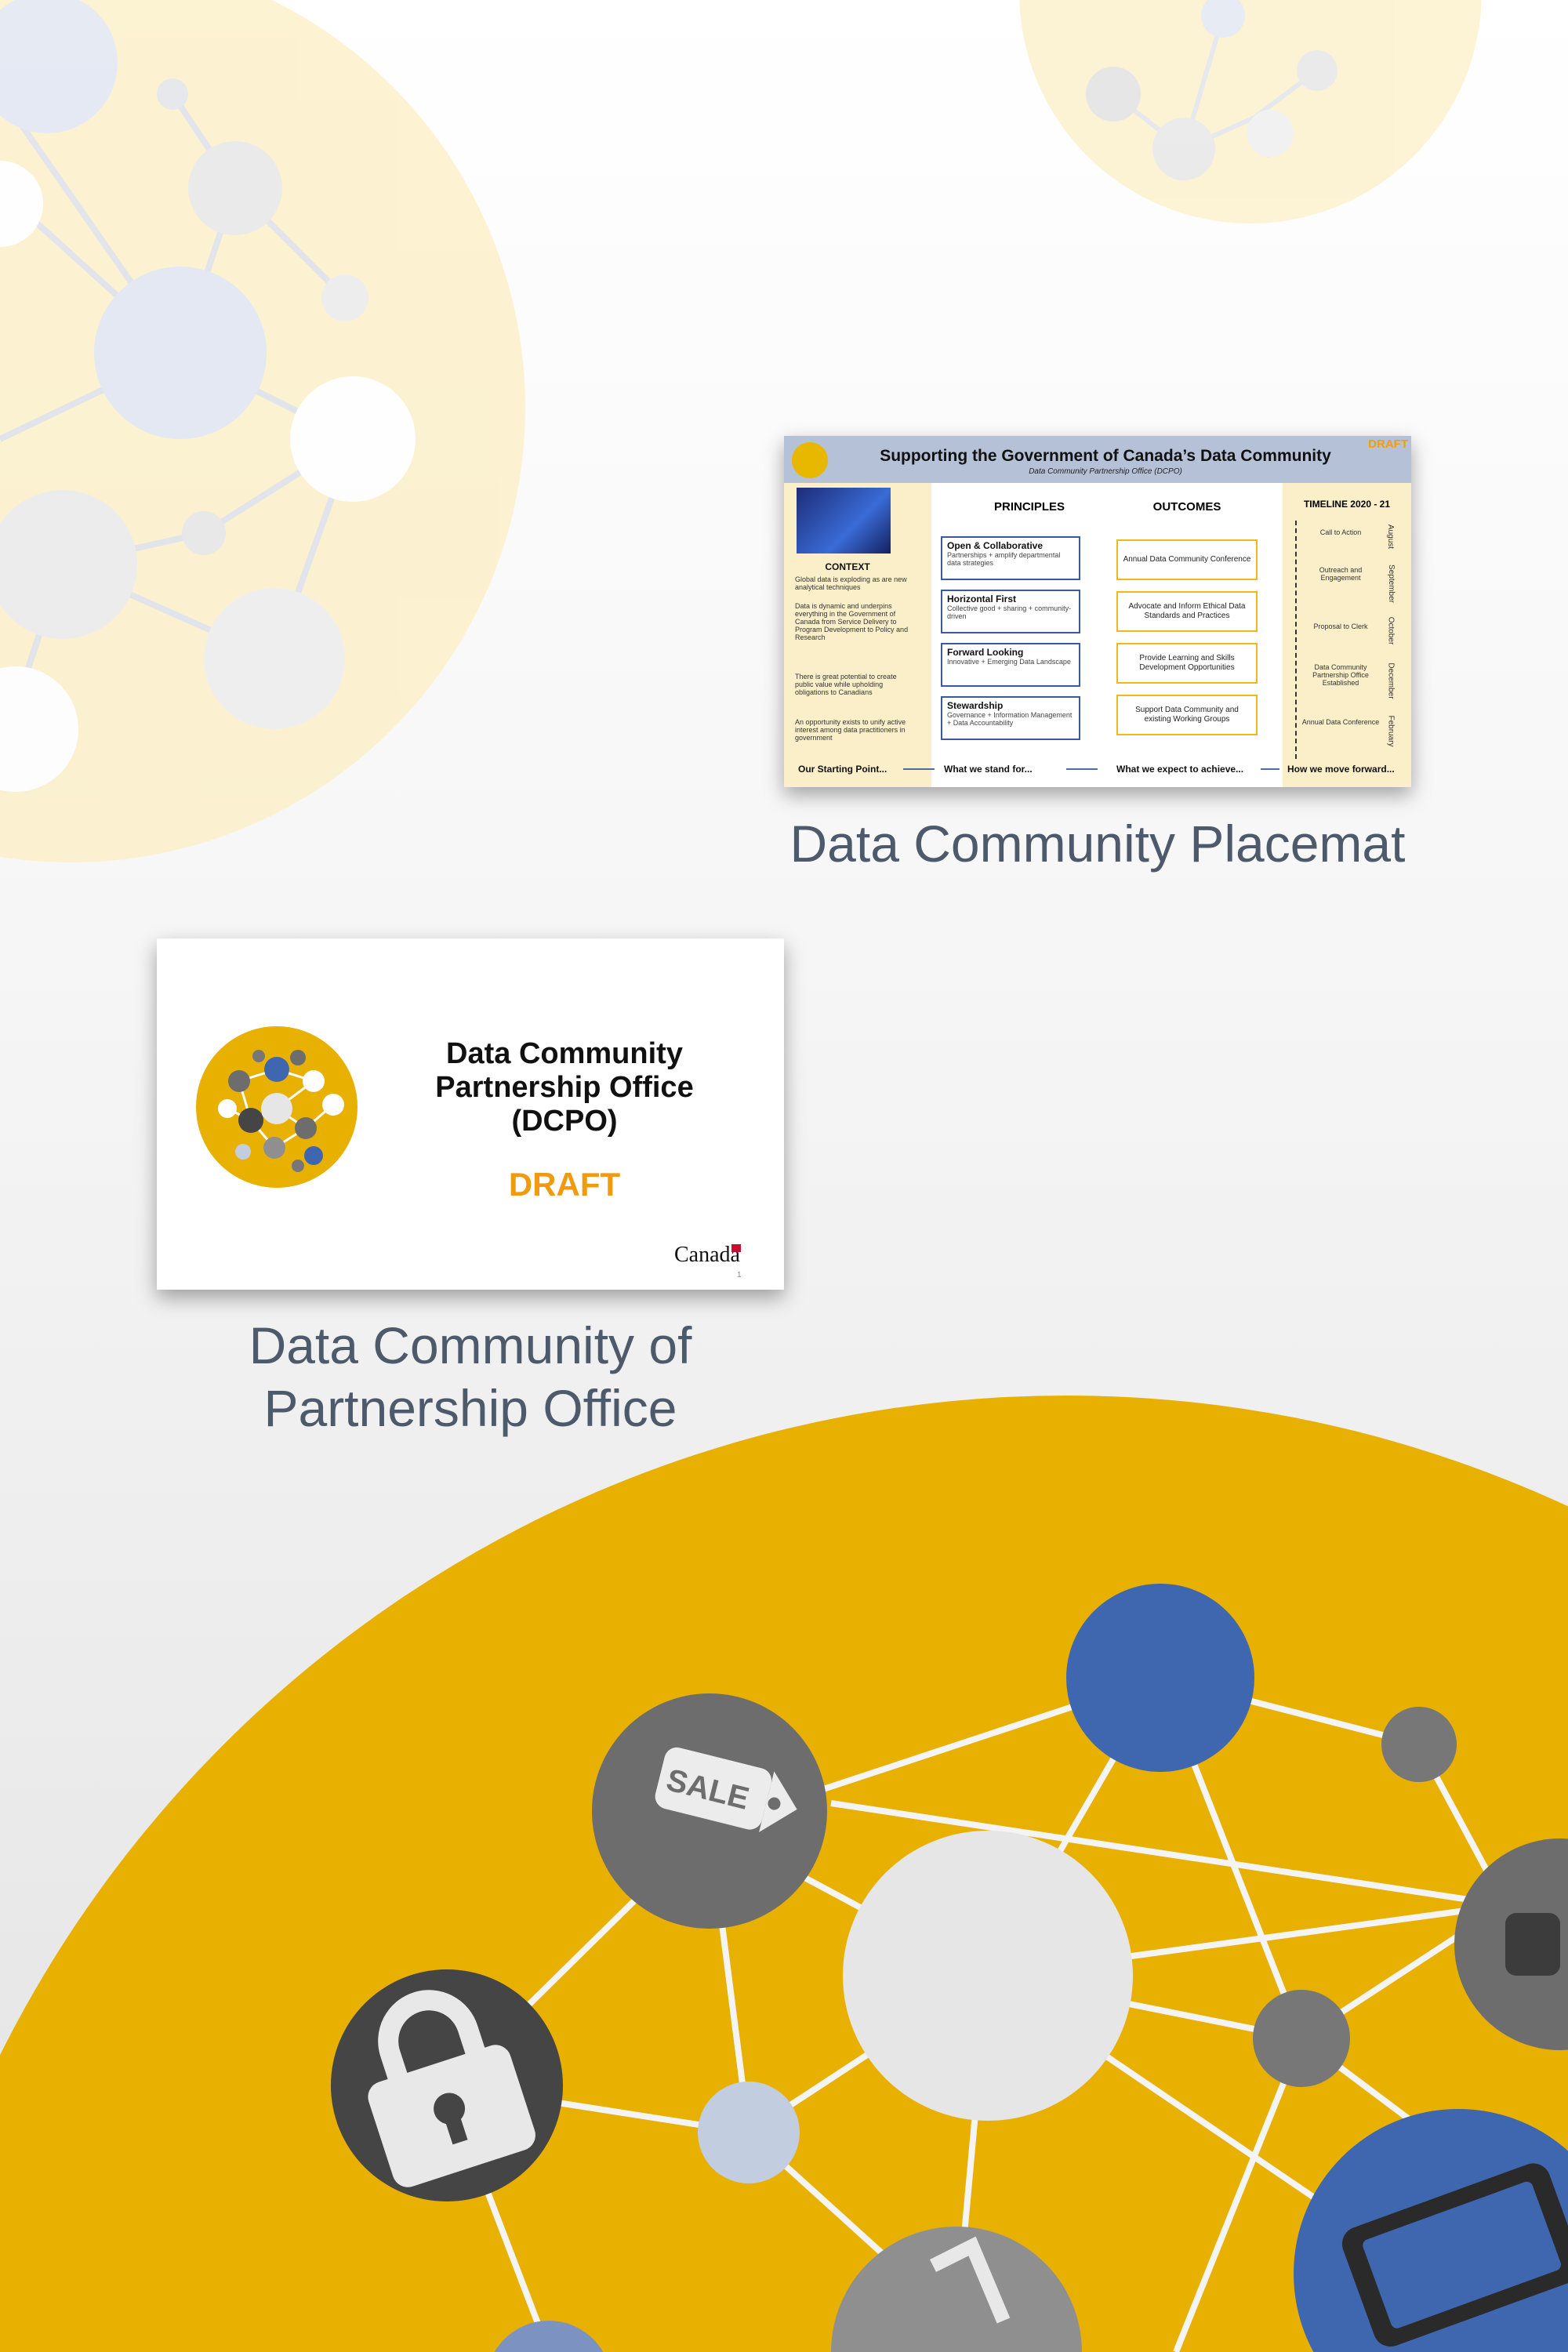 Image resolution: width=1568 pixels, height=2352 pixels. What do you see at coordinates (1009, 662) in the screenshot?
I see `principle-desc: Innovative + Emerging Data Landscape` at bounding box center [1009, 662].